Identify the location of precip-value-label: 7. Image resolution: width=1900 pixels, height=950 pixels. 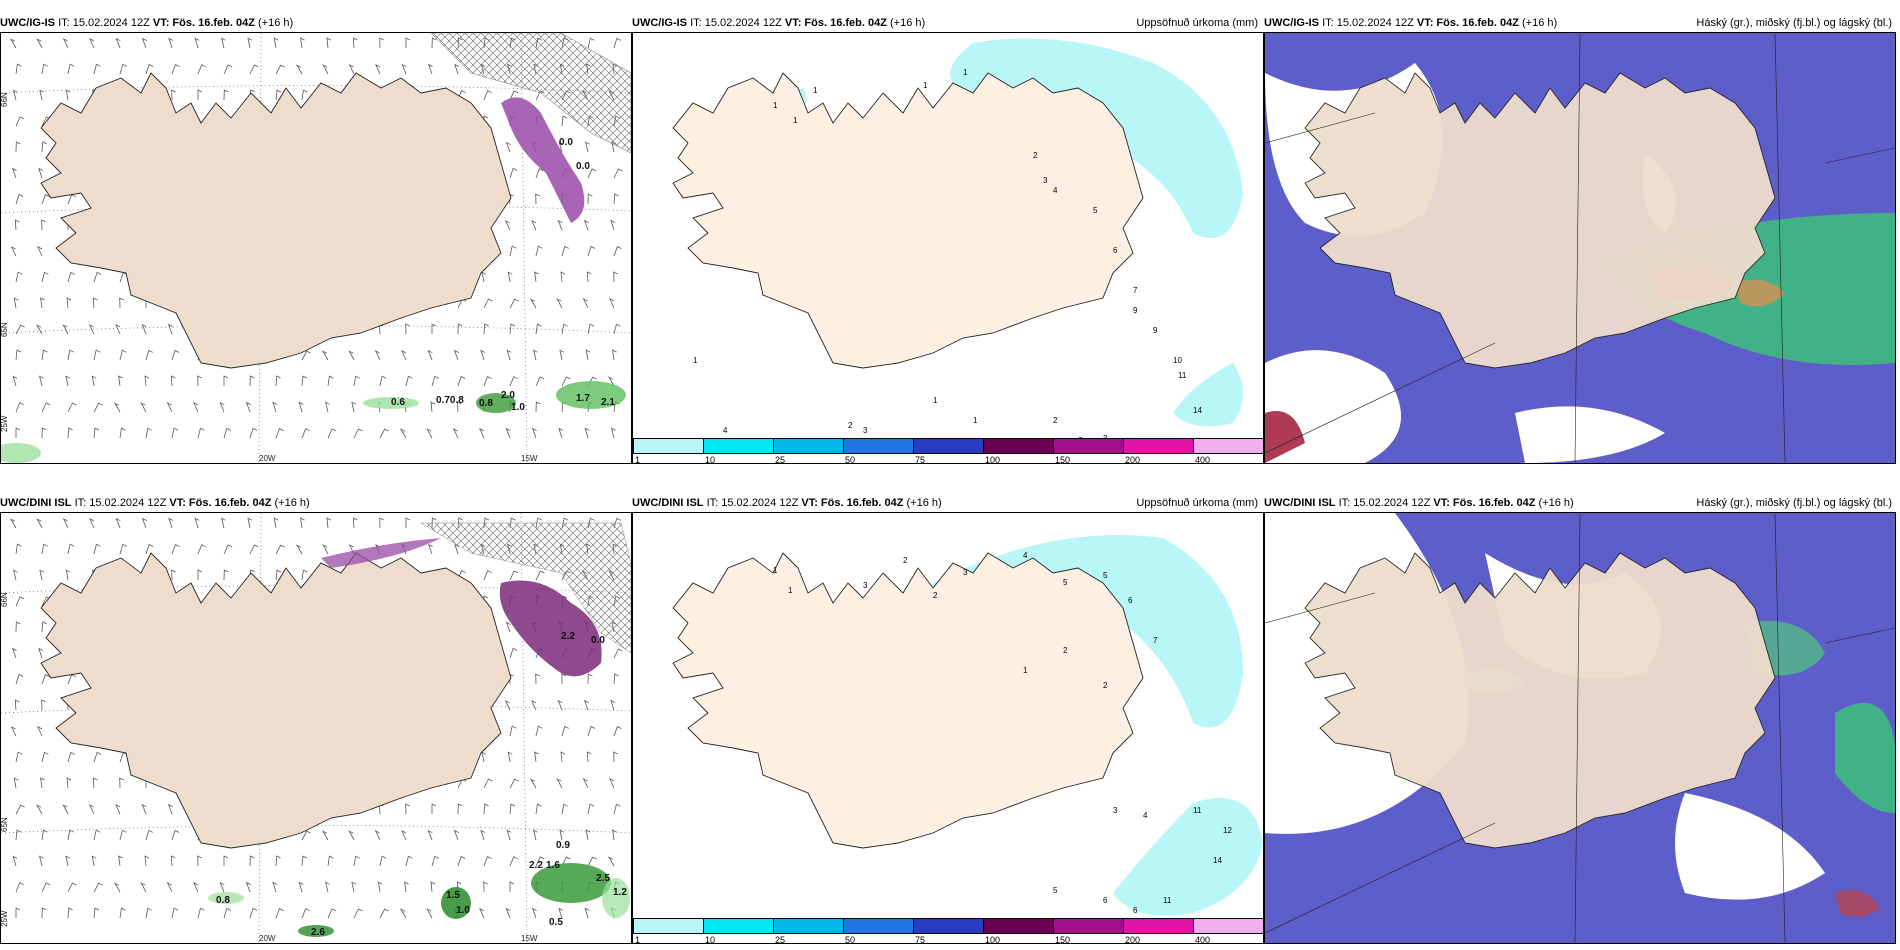
(1155, 640).